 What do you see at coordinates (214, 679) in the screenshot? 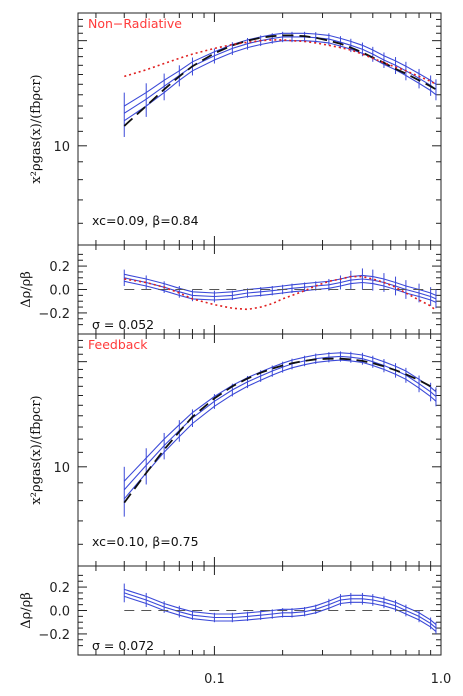
I see `x-tick-label: 0.1` at bounding box center [214, 679].